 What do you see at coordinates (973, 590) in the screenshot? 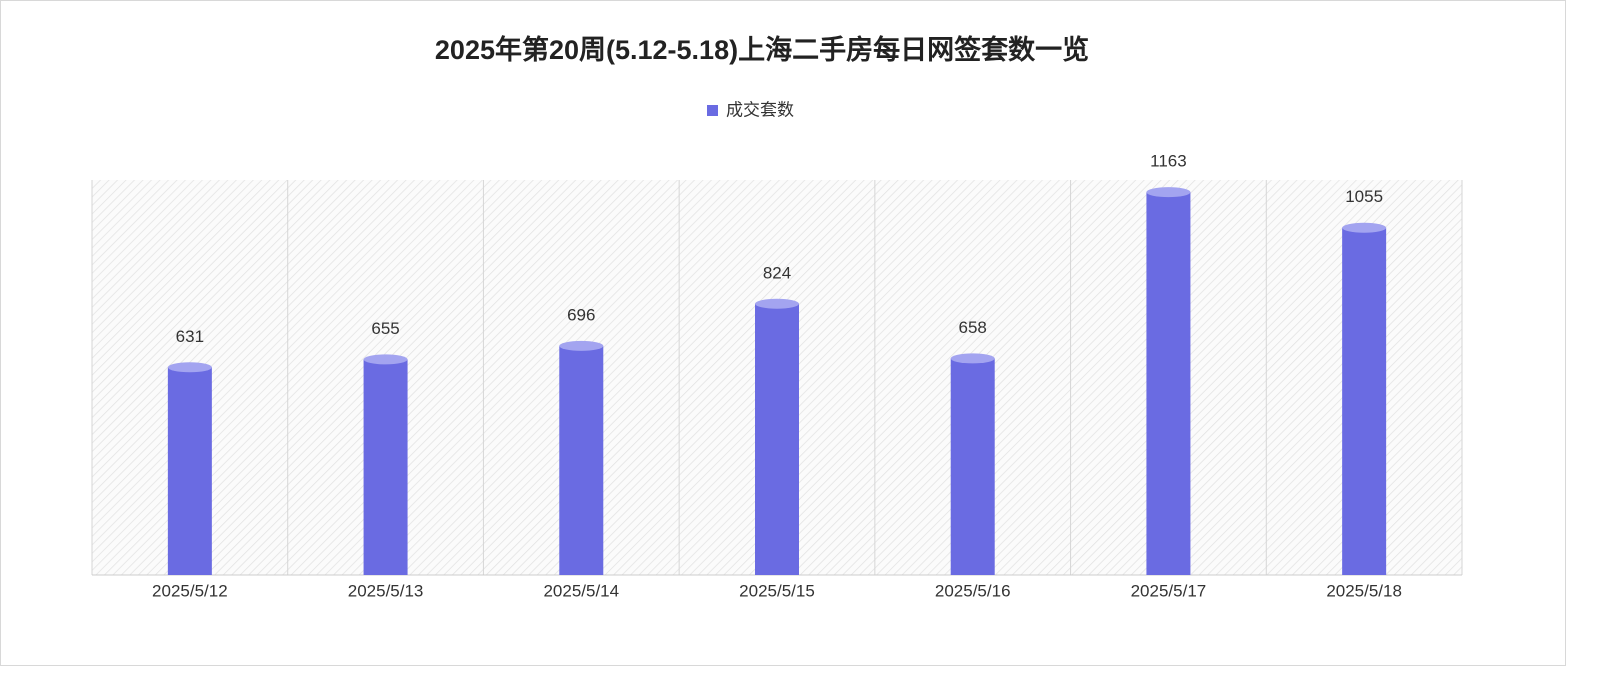
I see `x-tick-label: 2025/5/16` at bounding box center [973, 590].